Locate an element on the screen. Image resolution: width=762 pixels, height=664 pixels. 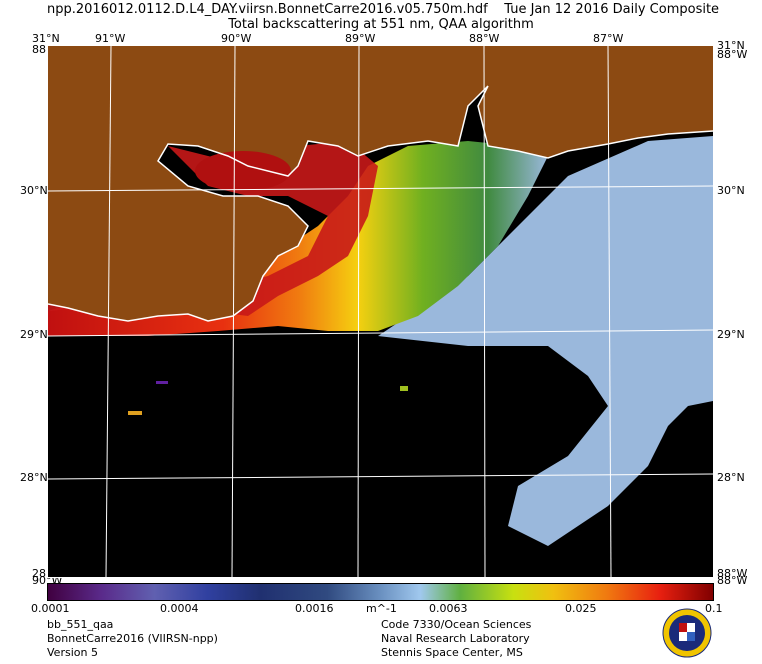
lat-label-30n-right: 30°N is located at coordinates (731, 190).